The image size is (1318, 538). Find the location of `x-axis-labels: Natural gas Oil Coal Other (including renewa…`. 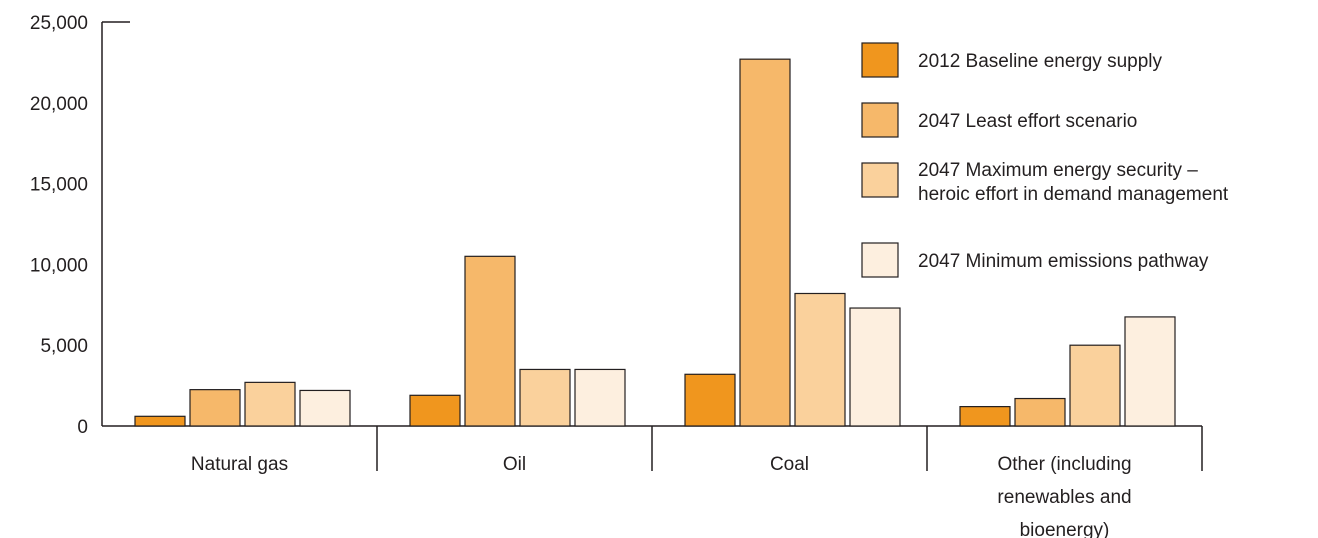

x-axis-labels: Natural gas Oil Coal Other (including renewa… is located at coordinates (661, 496).